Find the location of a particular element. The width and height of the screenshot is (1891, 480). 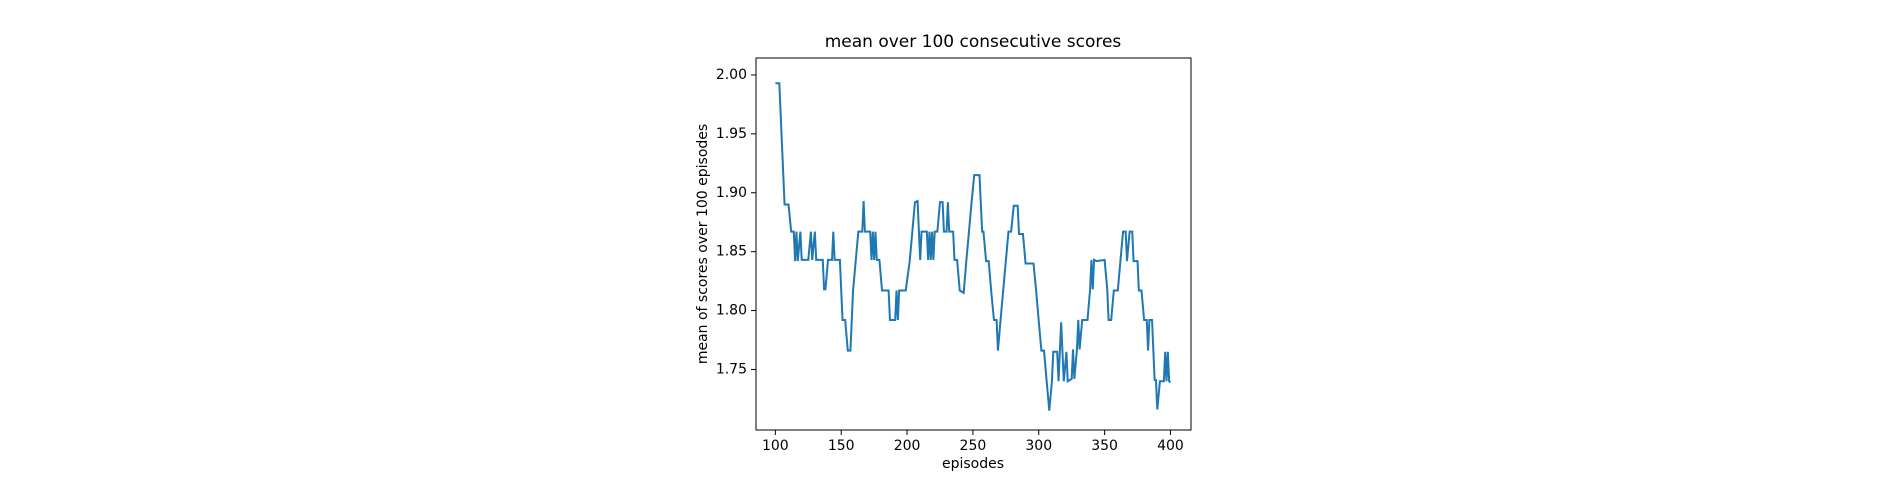

x-tick-label: 200 is located at coordinates (907, 446).